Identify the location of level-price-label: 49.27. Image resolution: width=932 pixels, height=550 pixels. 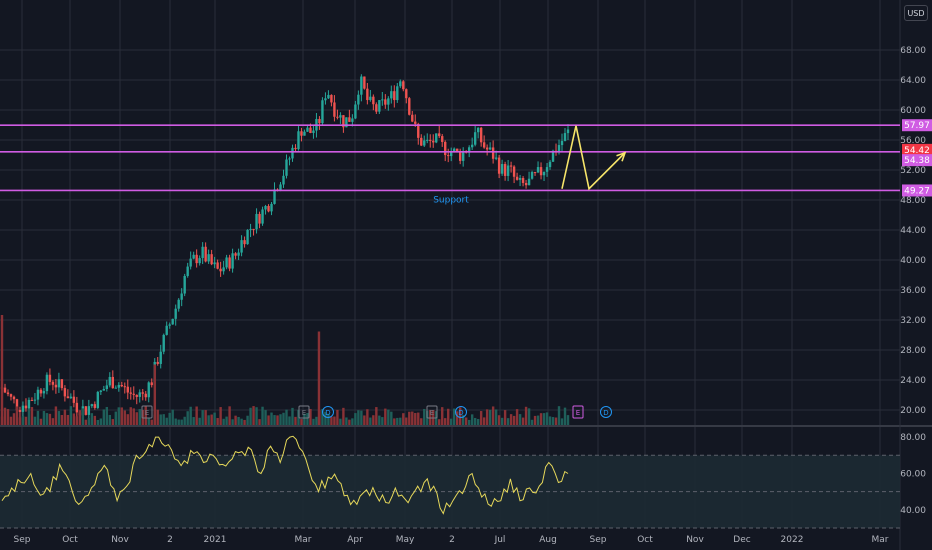
(917, 191).